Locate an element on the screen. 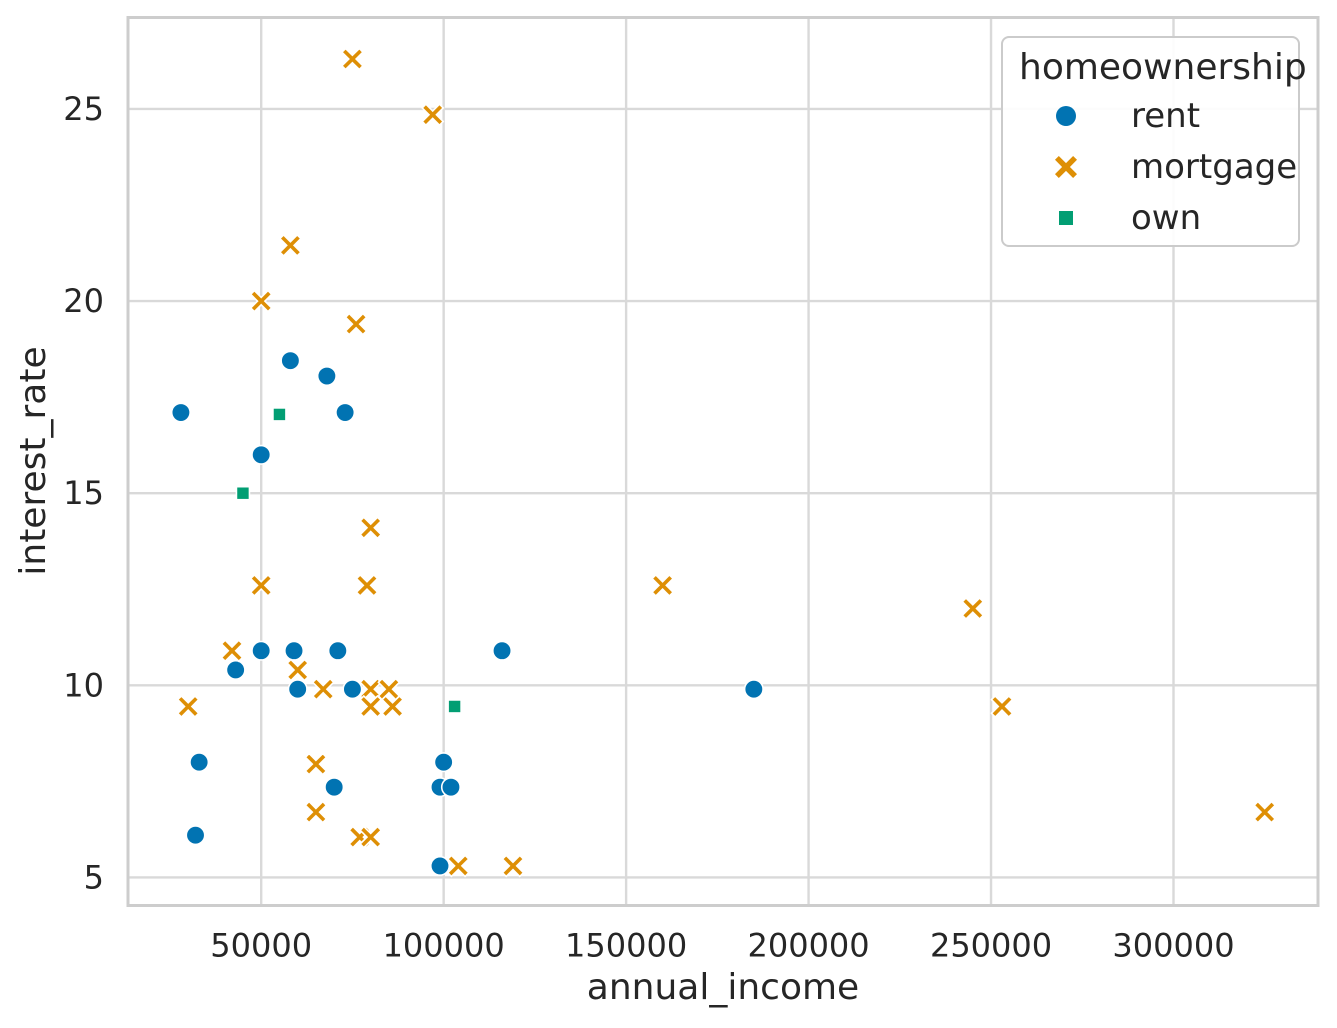  y-tick-label: 25 is located at coordinates (83, 109).